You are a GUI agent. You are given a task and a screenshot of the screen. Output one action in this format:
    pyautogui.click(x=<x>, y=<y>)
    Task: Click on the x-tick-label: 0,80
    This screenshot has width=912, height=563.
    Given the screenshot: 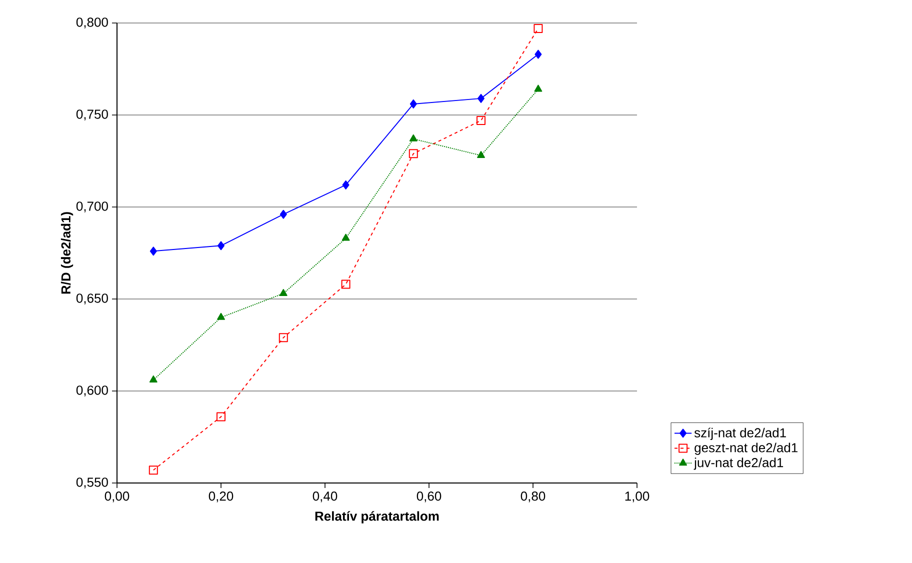 What is the action you would take?
    pyautogui.click(x=533, y=497)
    